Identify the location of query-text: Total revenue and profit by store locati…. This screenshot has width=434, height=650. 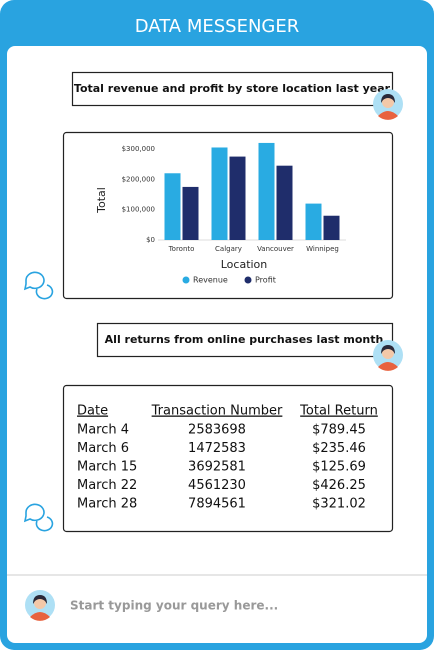
(232, 88).